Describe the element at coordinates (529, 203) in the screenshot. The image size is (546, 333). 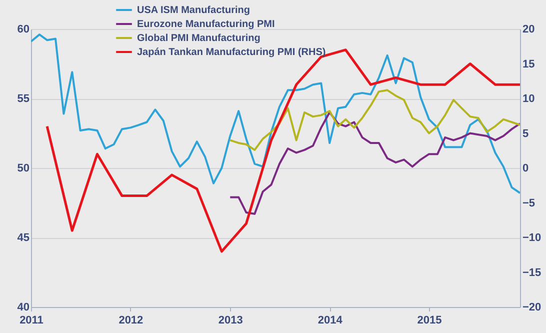
I see `y2-tick-label: −5` at that location.